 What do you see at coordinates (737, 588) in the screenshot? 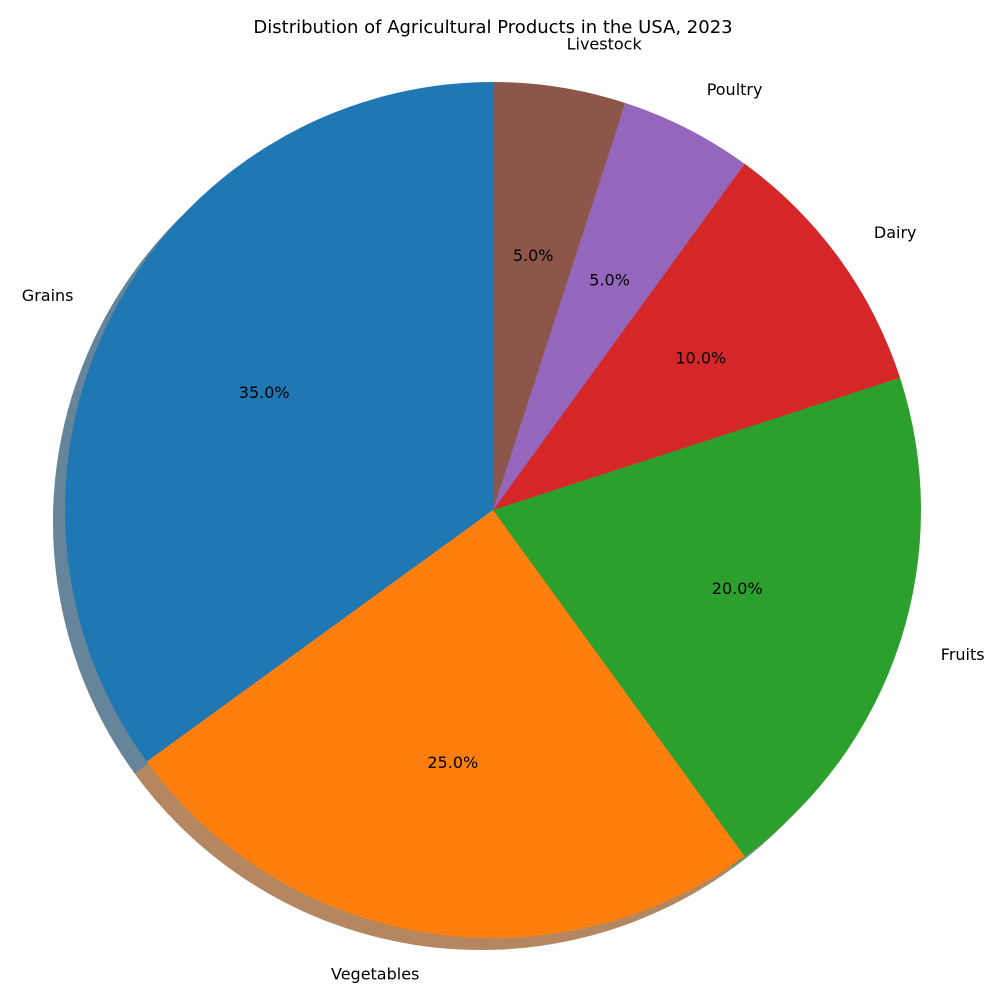
I see `percent-label-fruits: 20.0%` at bounding box center [737, 588].